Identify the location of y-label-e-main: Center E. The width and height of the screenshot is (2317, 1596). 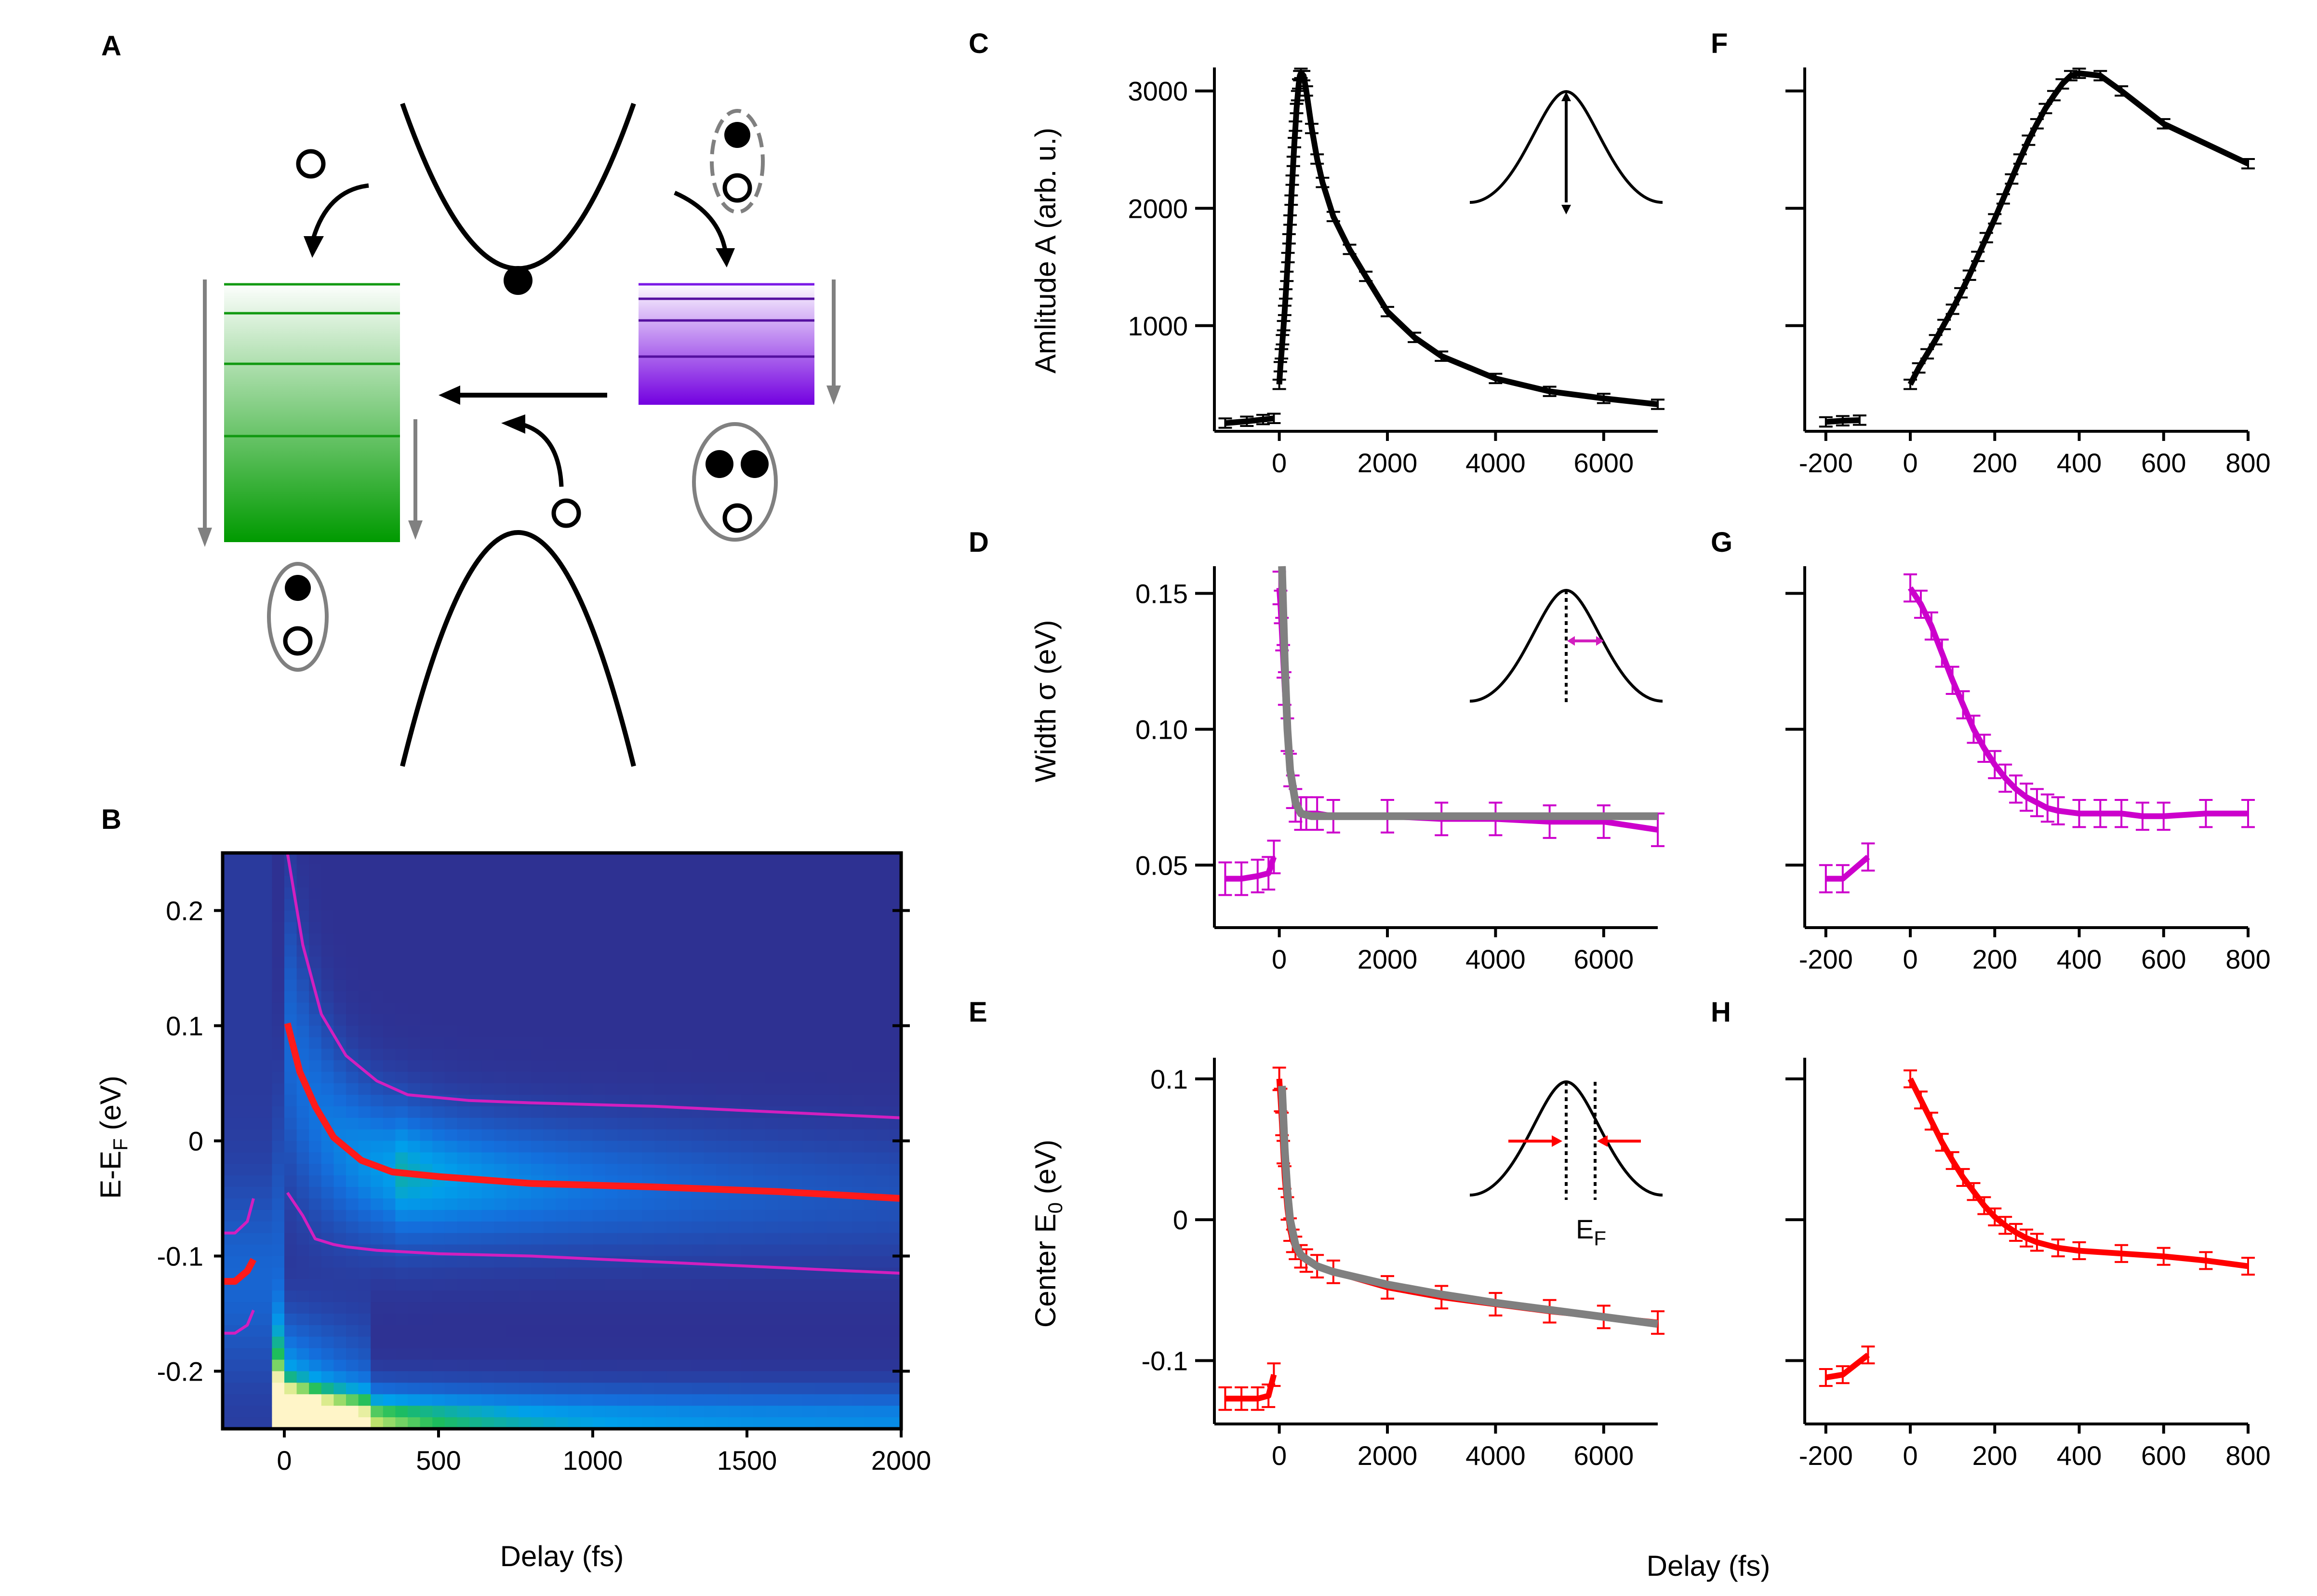
(1045, 1270).